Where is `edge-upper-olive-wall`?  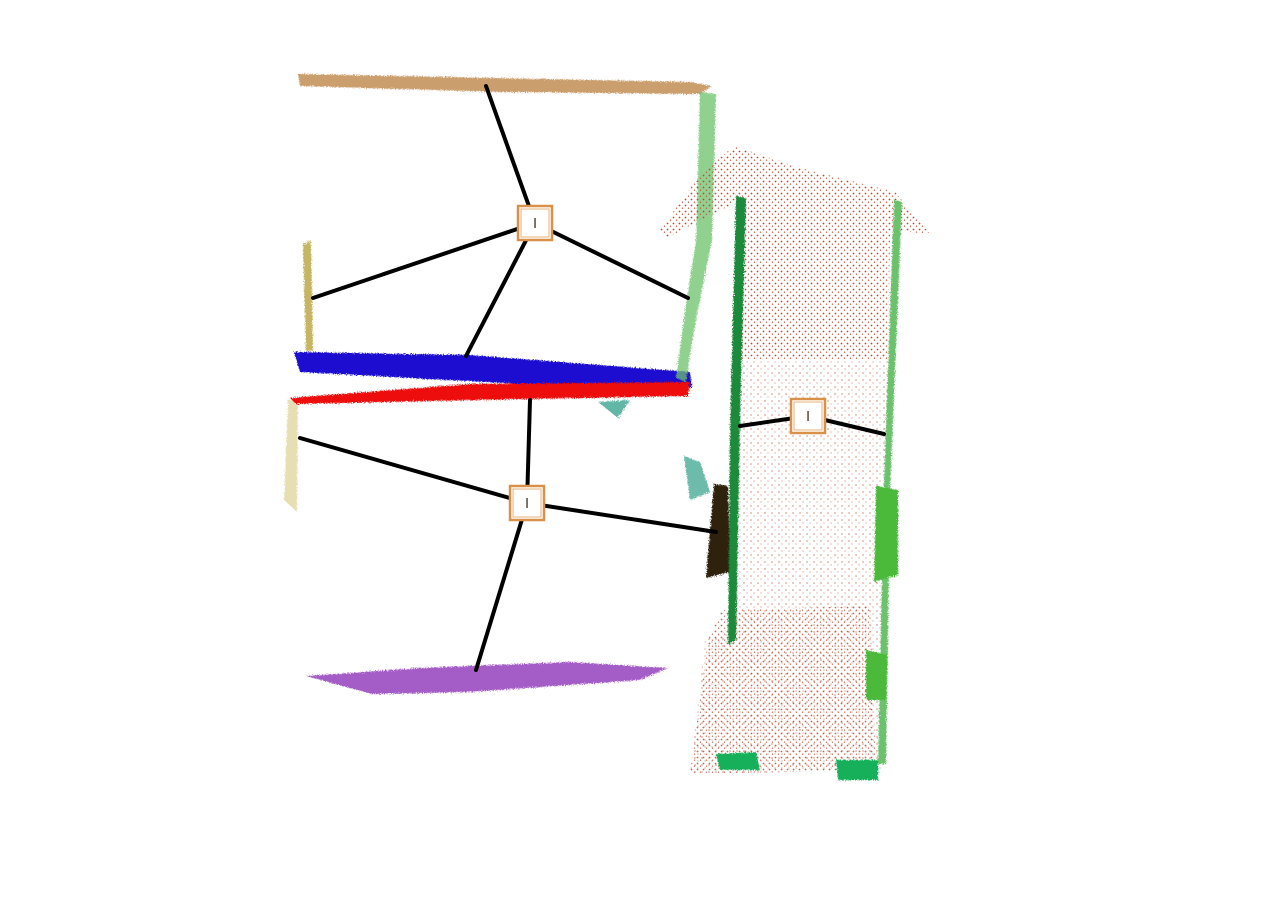 edge-upper-olive-wall is located at coordinates (424, 260).